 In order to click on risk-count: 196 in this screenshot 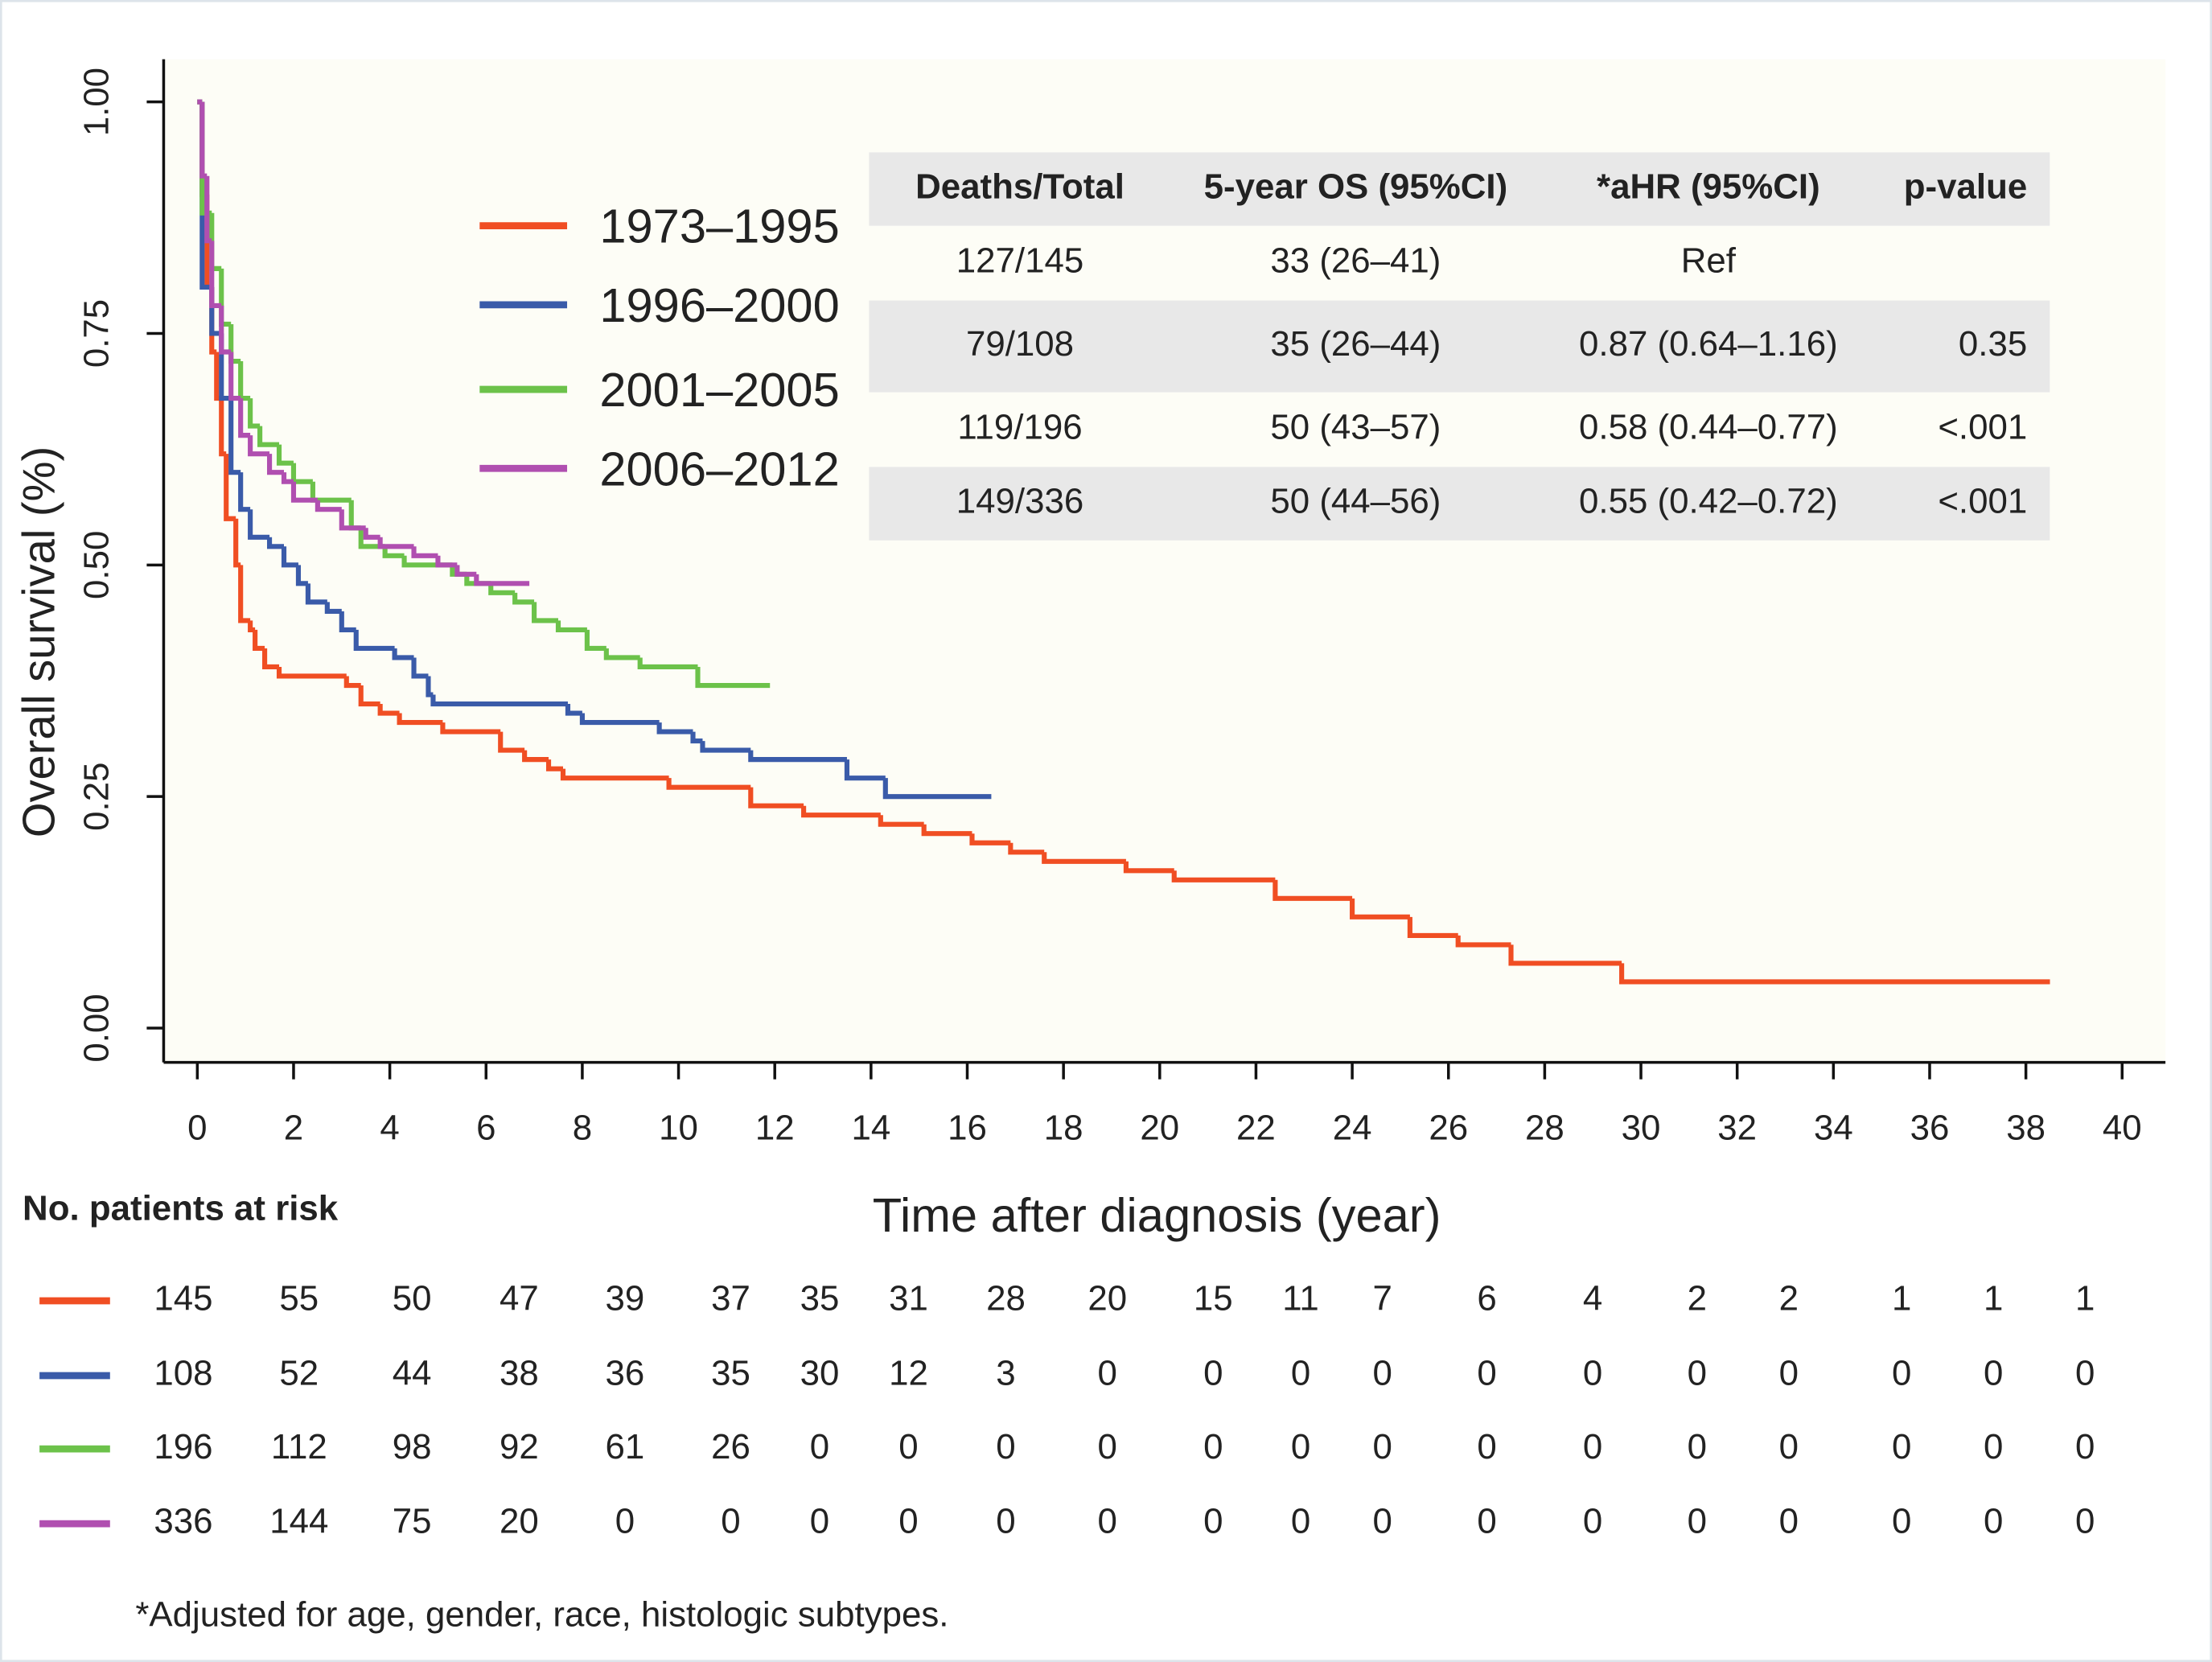, I will do `click(183, 1447)`.